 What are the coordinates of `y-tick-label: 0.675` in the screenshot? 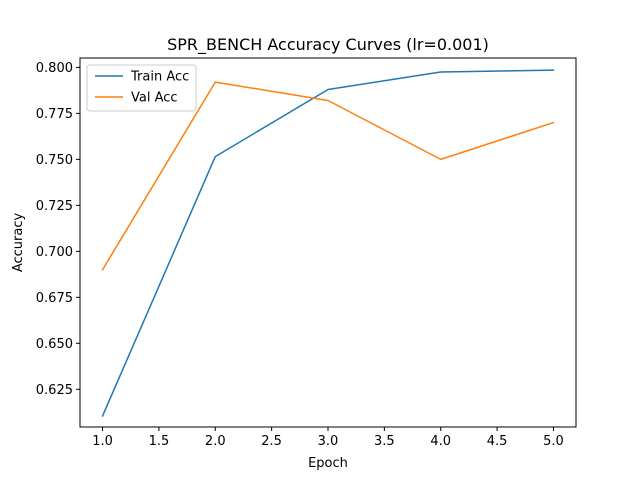 It's located at (54, 298).